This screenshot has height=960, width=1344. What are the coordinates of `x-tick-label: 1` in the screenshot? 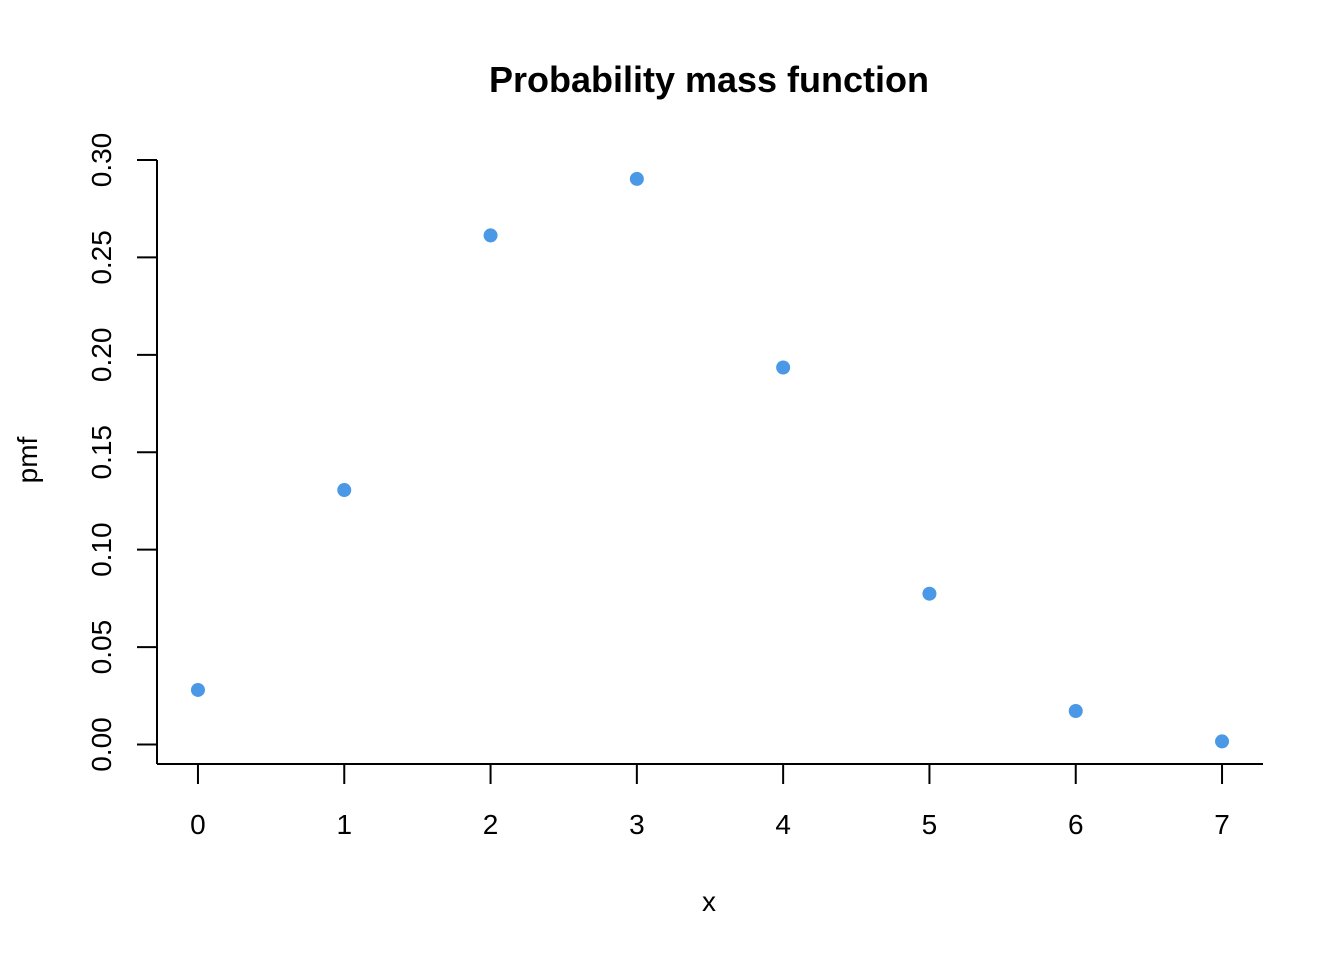 It's located at (344, 824).